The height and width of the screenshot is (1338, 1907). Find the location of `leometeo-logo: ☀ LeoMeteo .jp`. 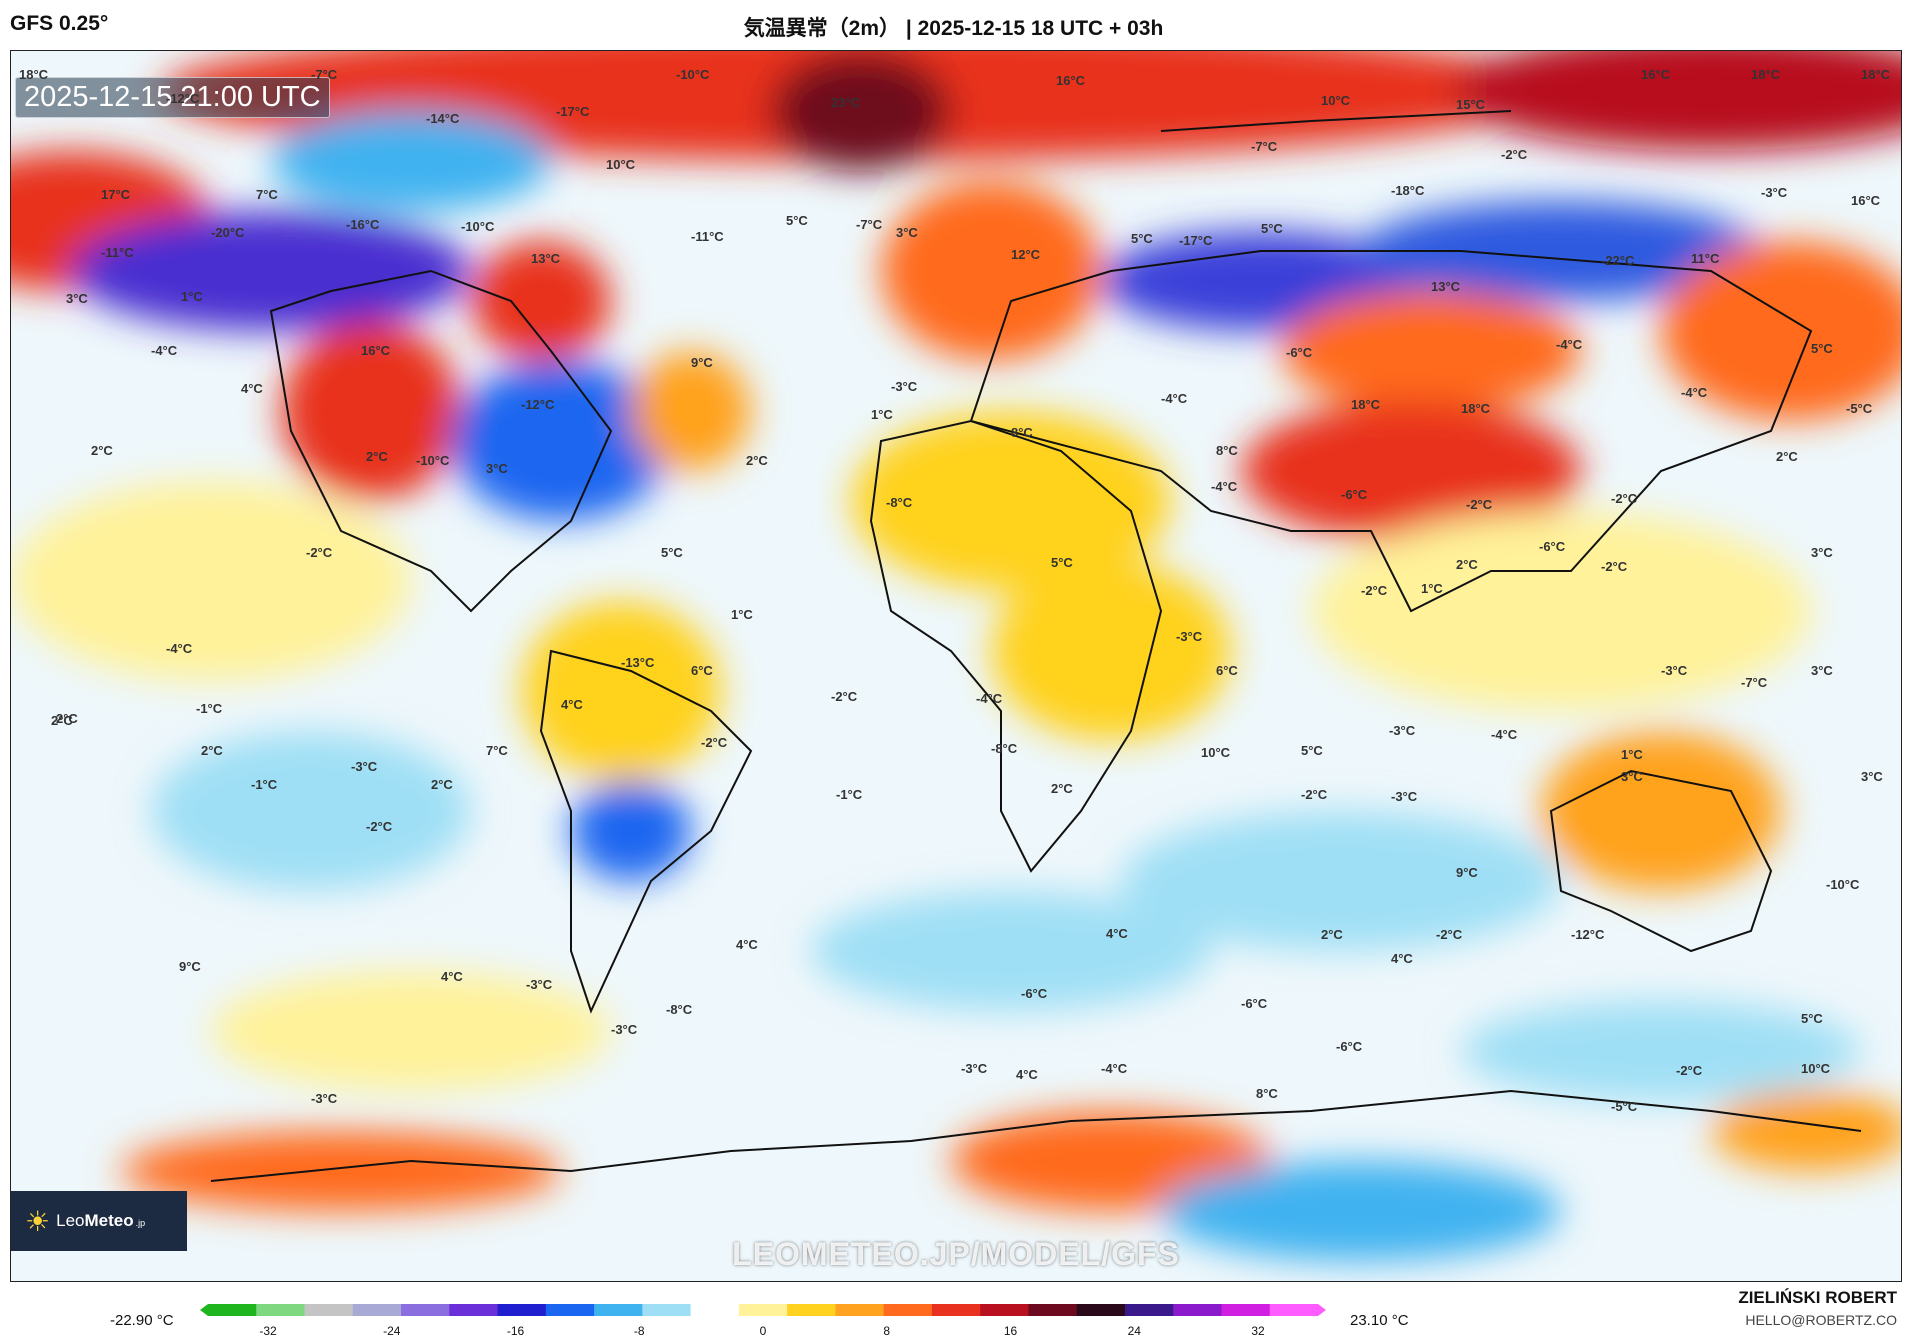

leometeo-logo: ☀ LeoMeteo .jp is located at coordinates (99, 1221).